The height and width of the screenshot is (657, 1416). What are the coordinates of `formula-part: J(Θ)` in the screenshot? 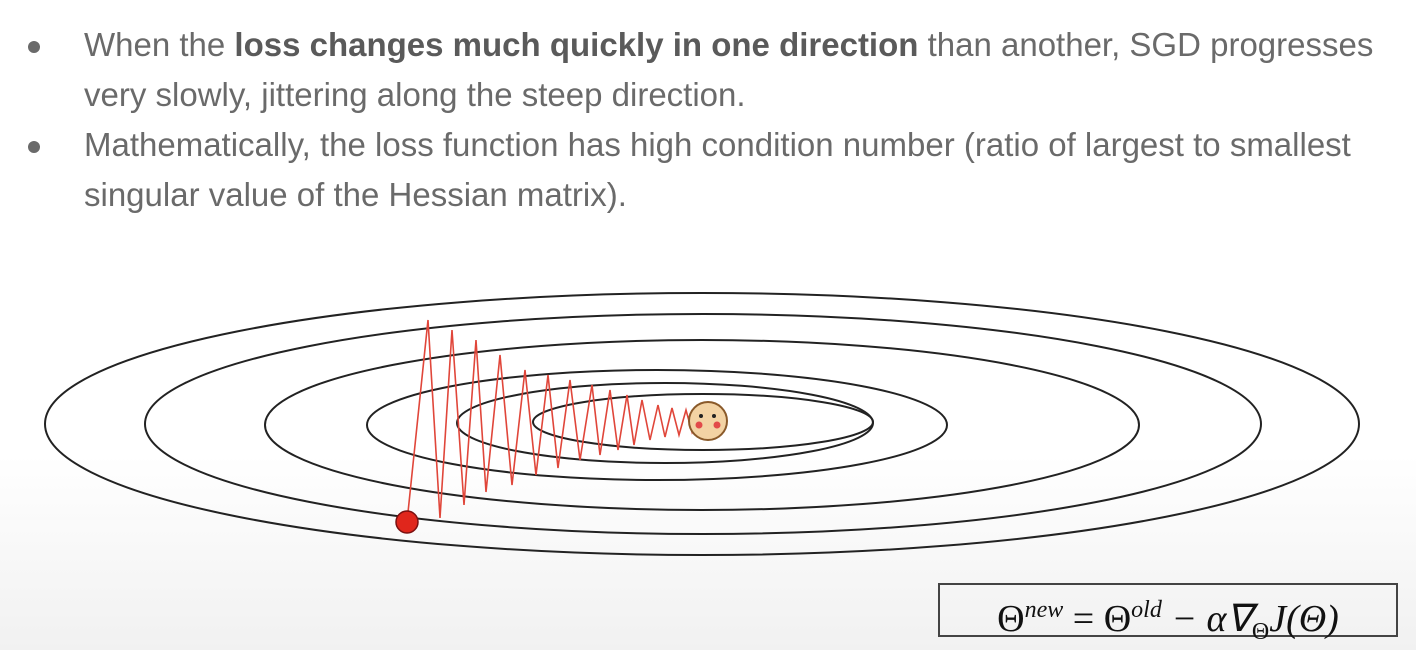 It's located at (1304, 619).